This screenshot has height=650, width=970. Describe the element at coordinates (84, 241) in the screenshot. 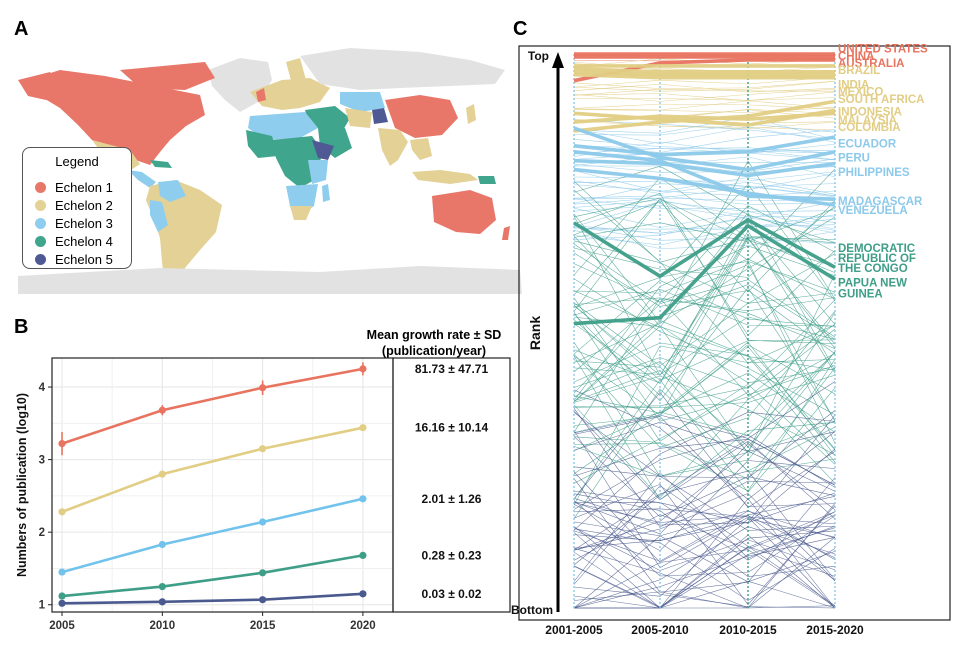

I see `legend-label: Echelon 4` at that location.